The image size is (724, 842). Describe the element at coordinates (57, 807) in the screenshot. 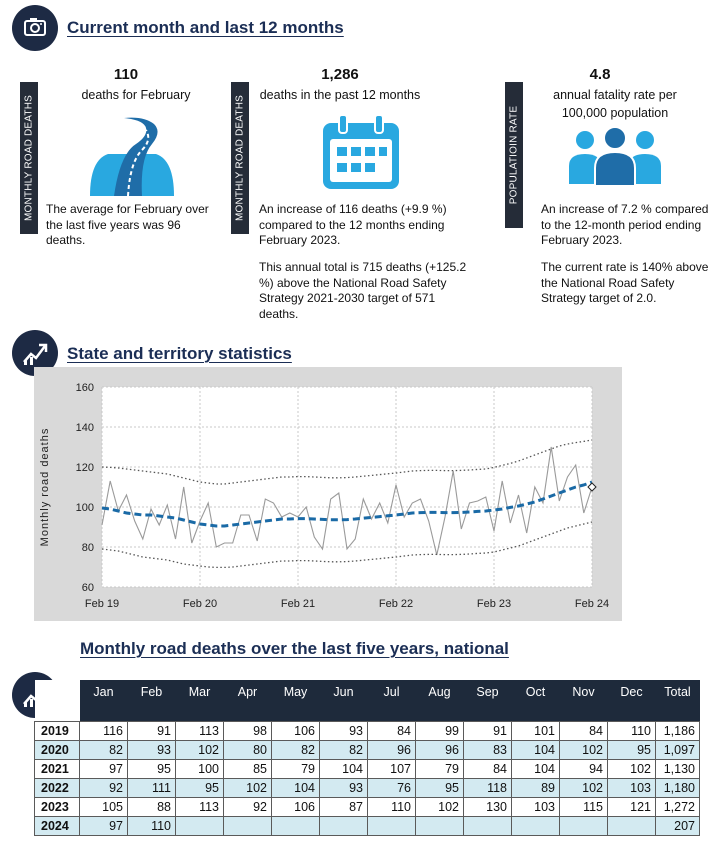

I see `row-year: 2023` at that location.